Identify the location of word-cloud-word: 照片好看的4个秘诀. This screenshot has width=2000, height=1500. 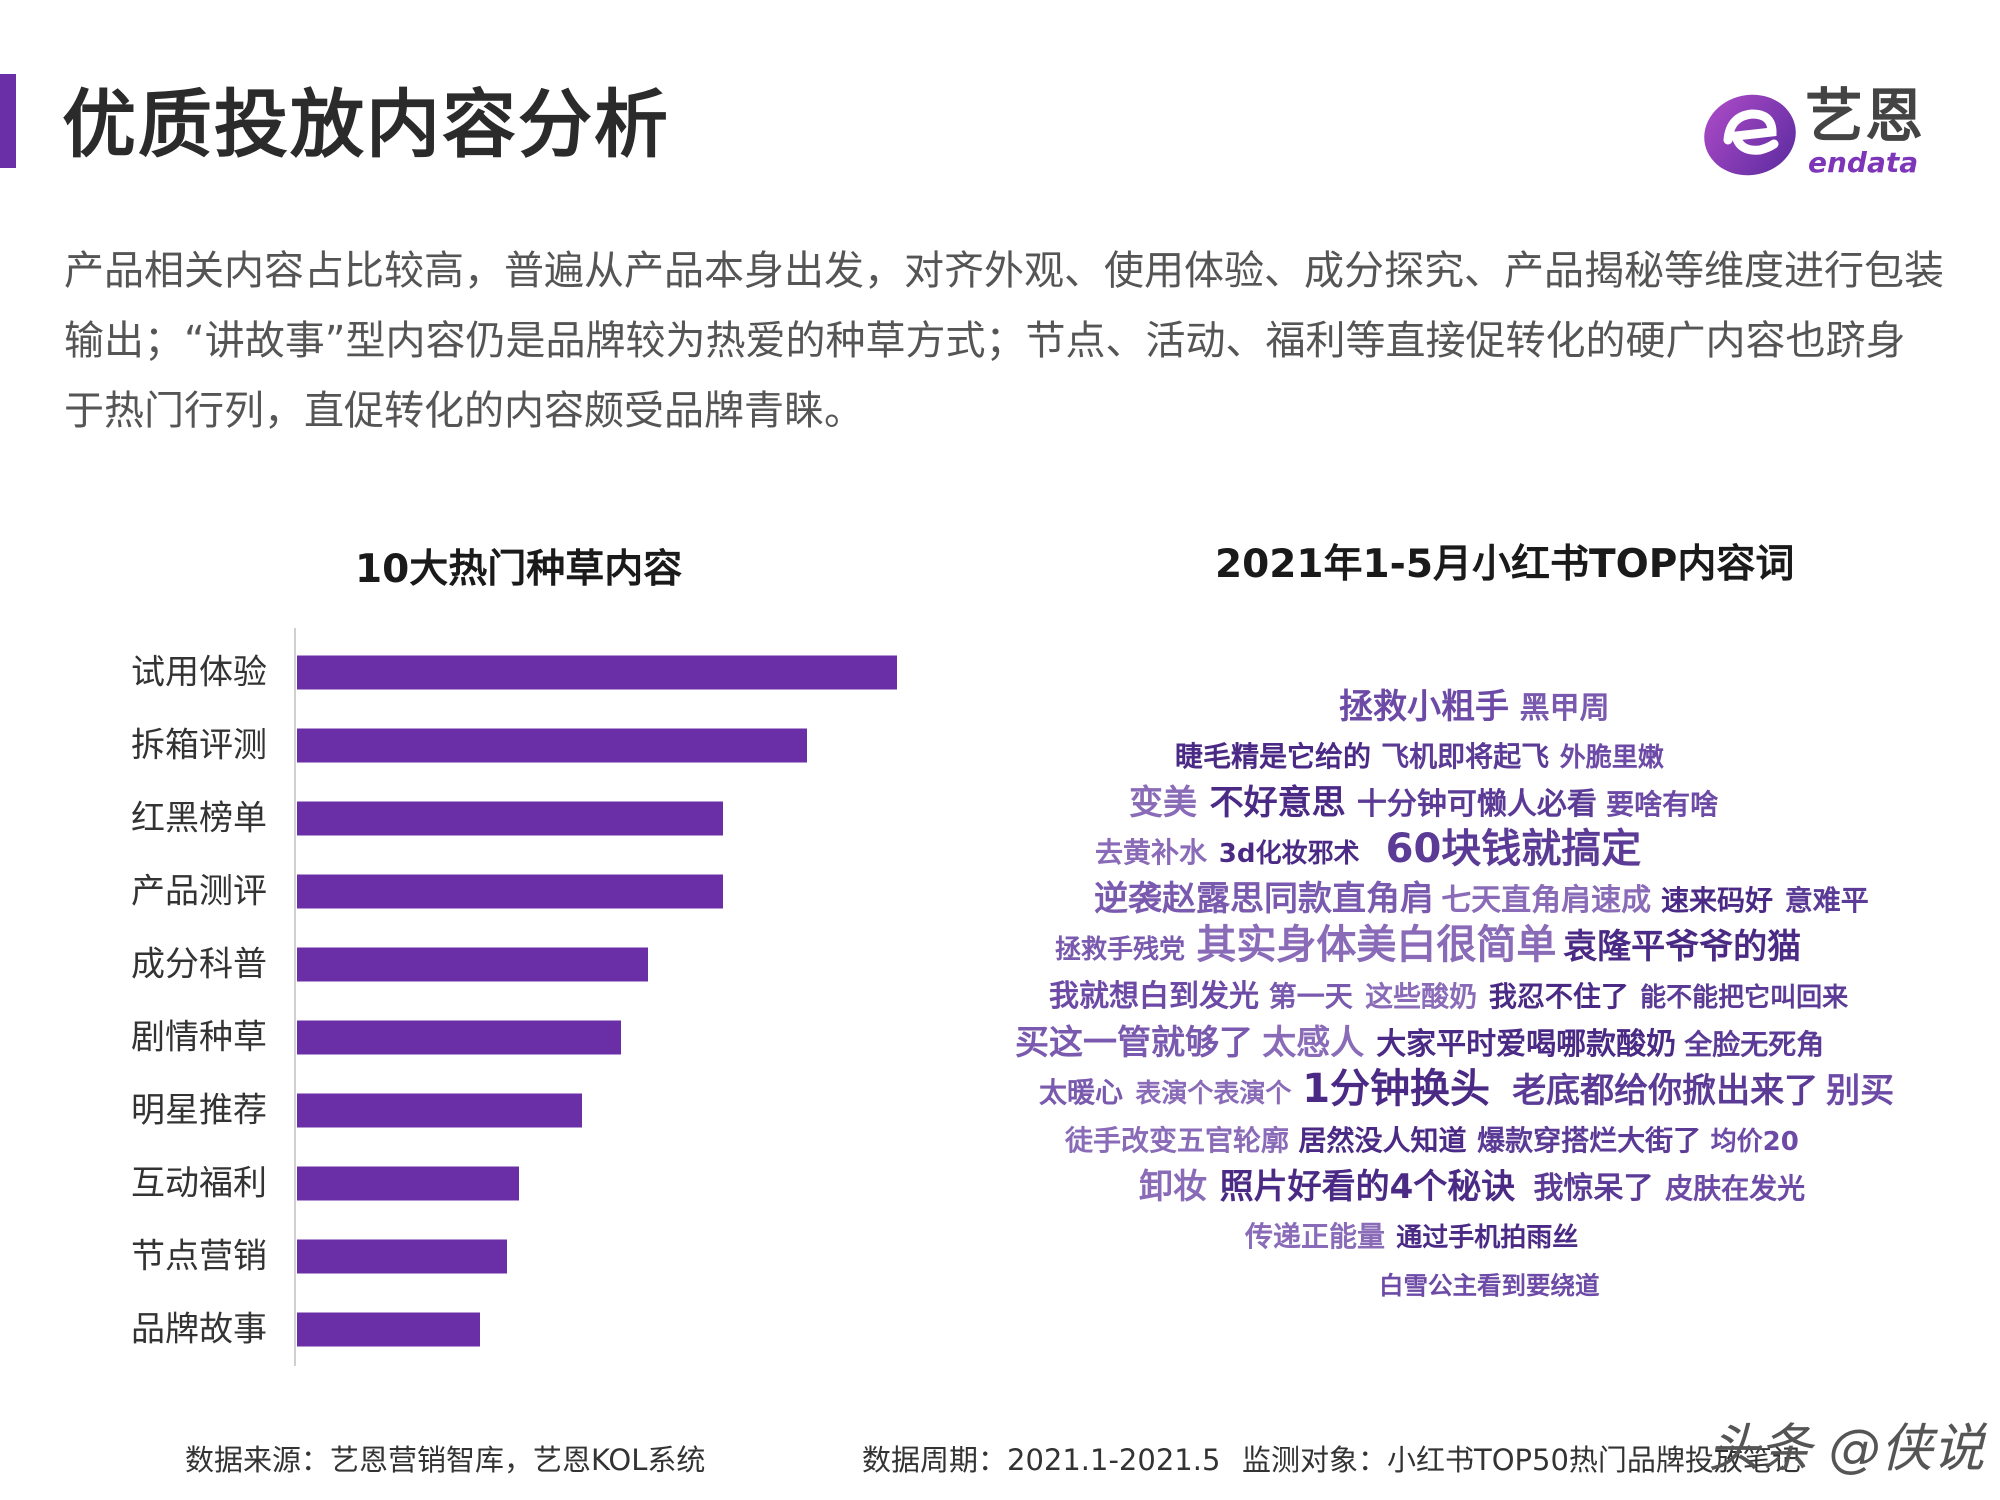
(1368, 1187).